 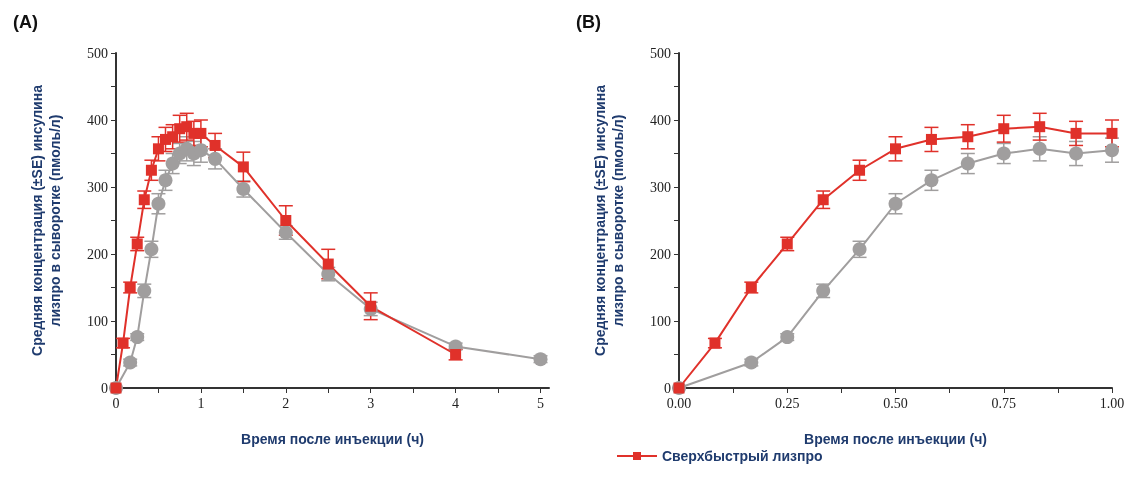 I want to click on x-tick-label: 2, so click(x=286, y=403).